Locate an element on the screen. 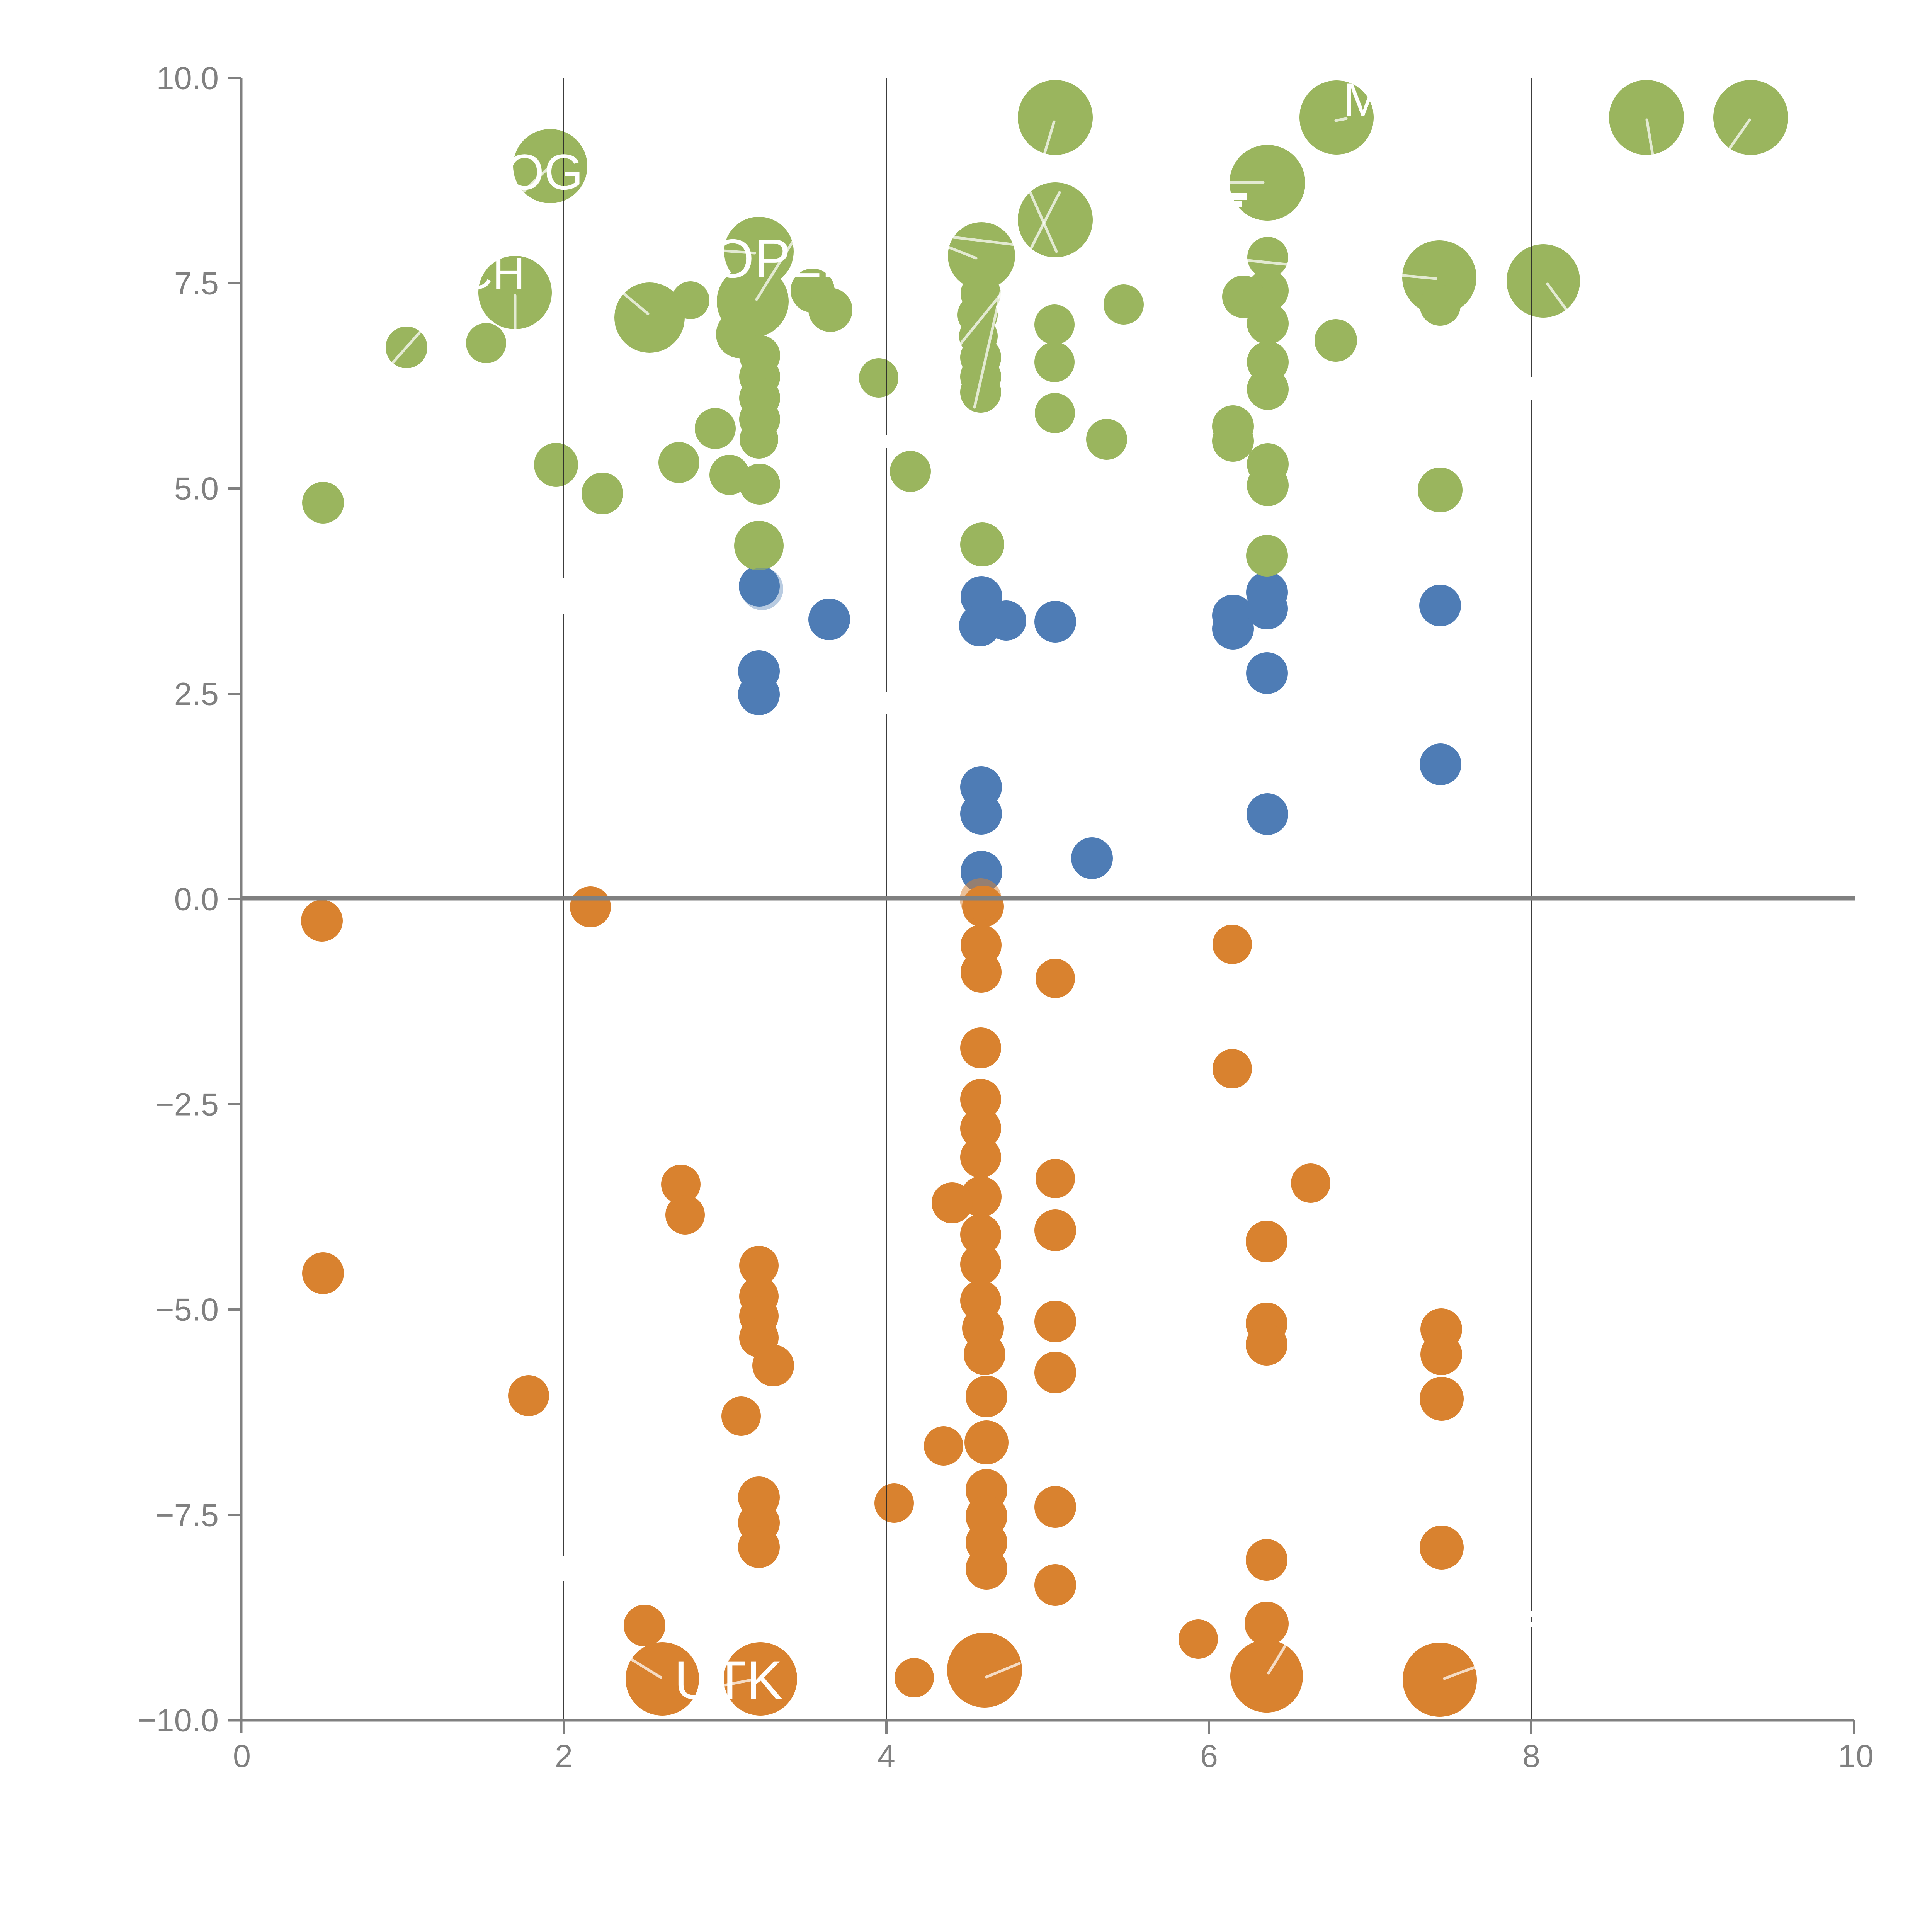  svg-text: M is located at coordinates (1363, 100).